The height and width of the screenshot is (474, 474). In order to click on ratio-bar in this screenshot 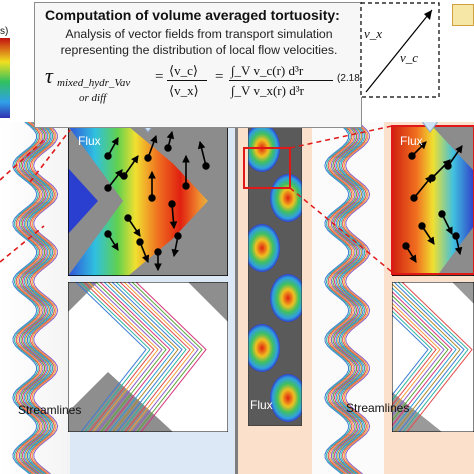, I will do `click(187, 80)`.